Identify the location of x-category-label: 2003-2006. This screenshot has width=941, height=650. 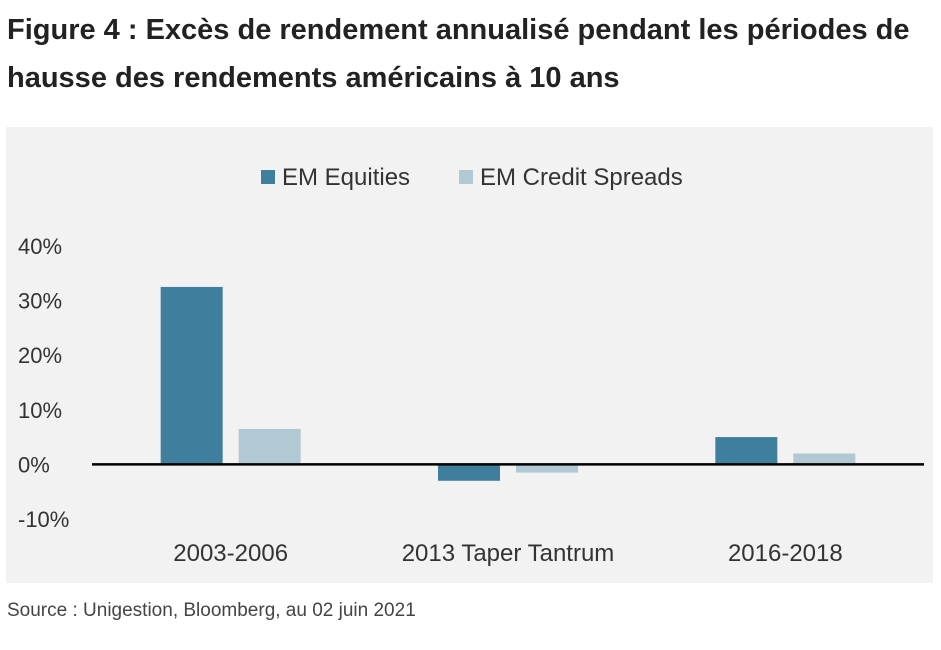
(230, 553).